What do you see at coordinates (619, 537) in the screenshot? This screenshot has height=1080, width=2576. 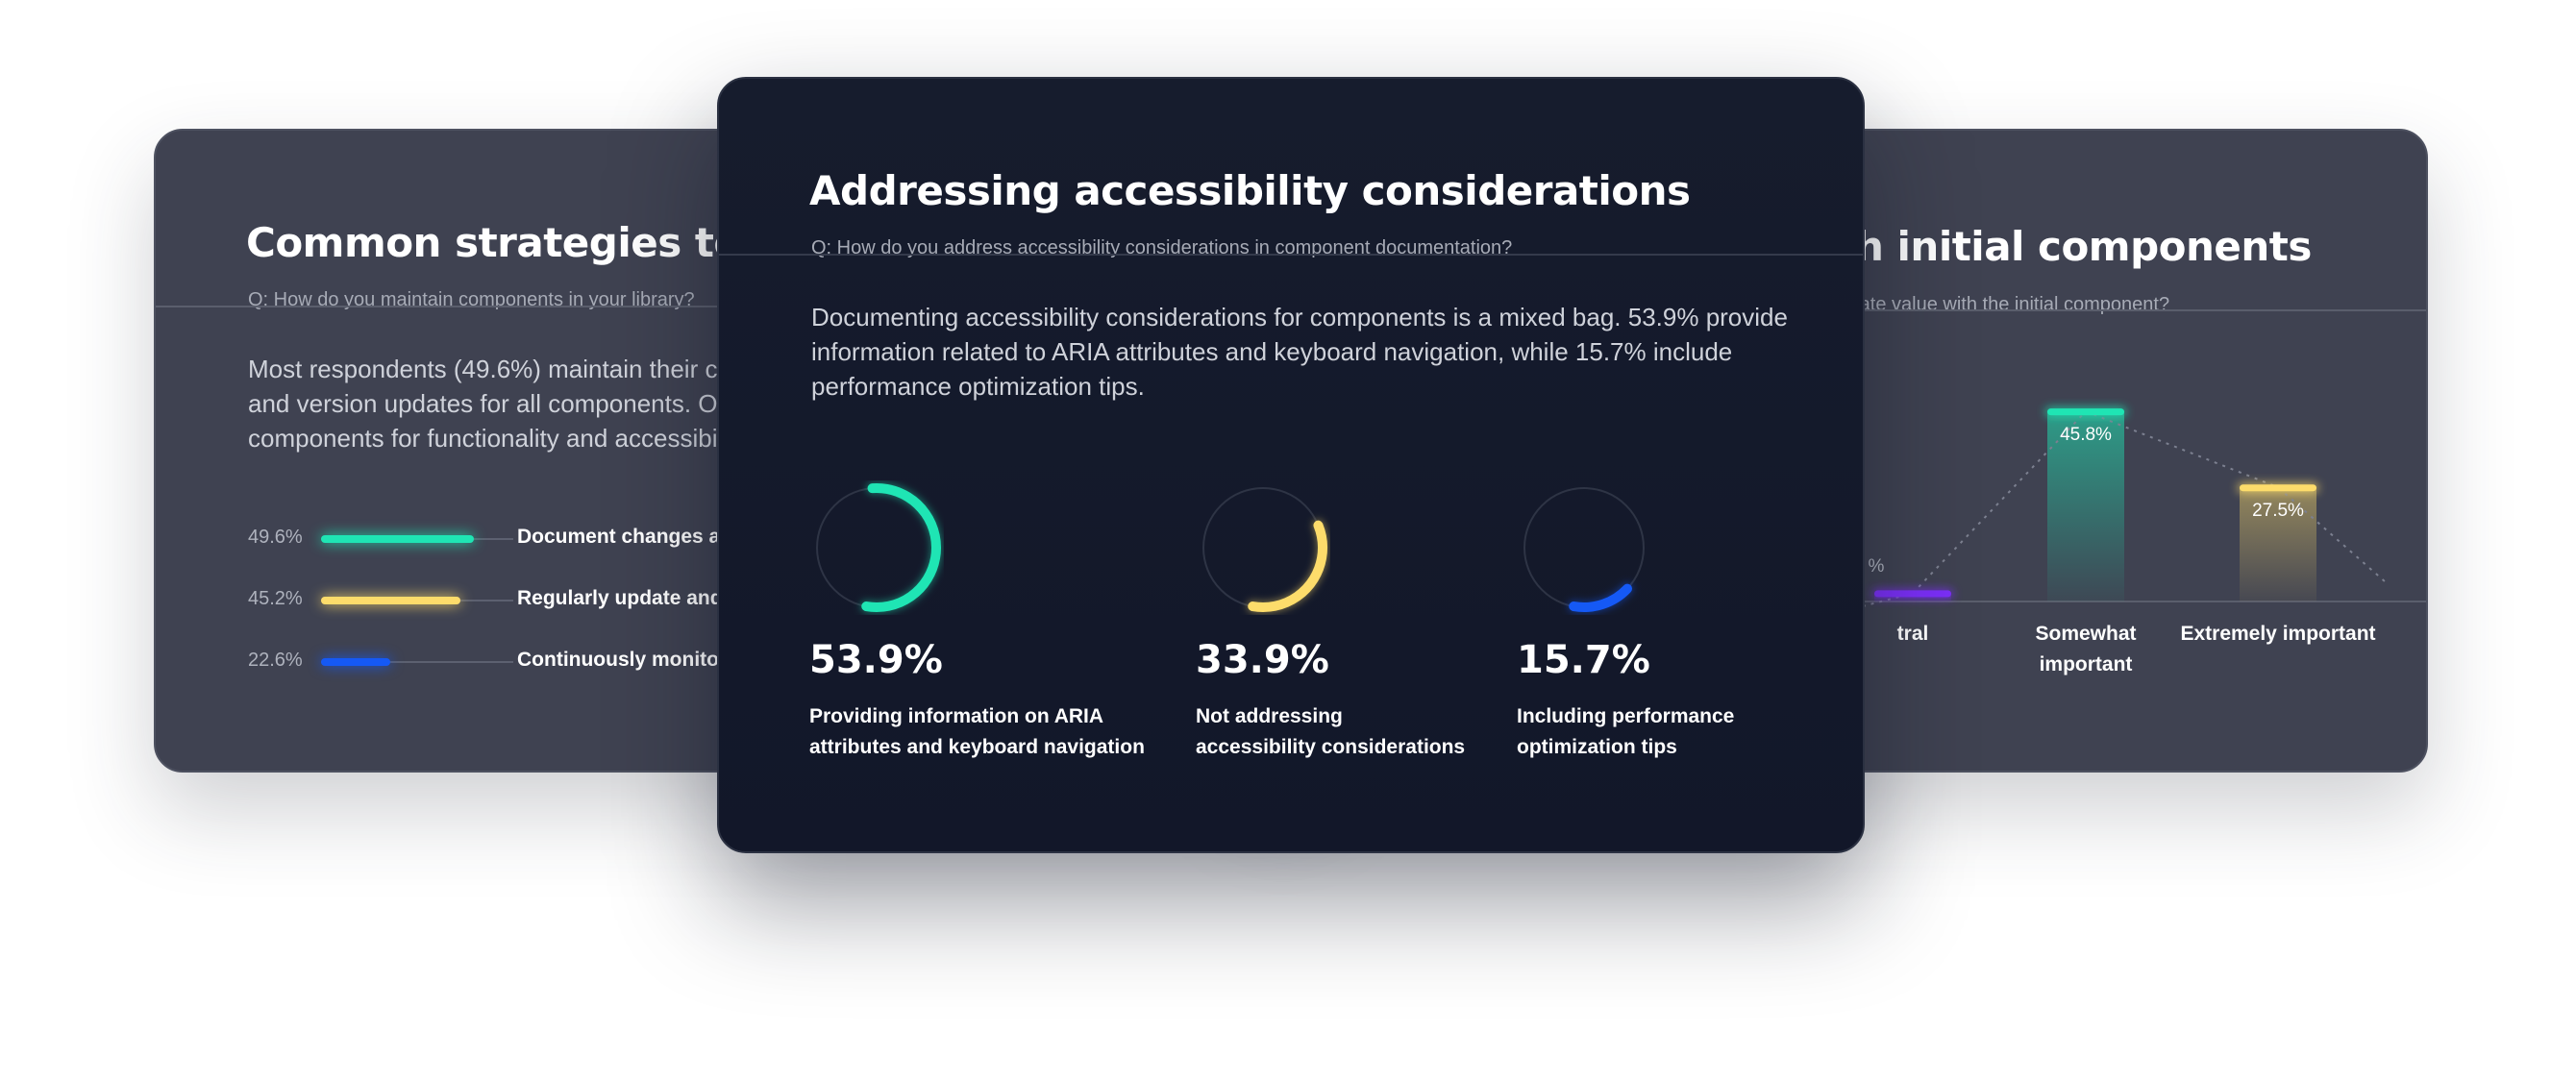 I see `bar-category-label: Document changes a` at bounding box center [619, 537].